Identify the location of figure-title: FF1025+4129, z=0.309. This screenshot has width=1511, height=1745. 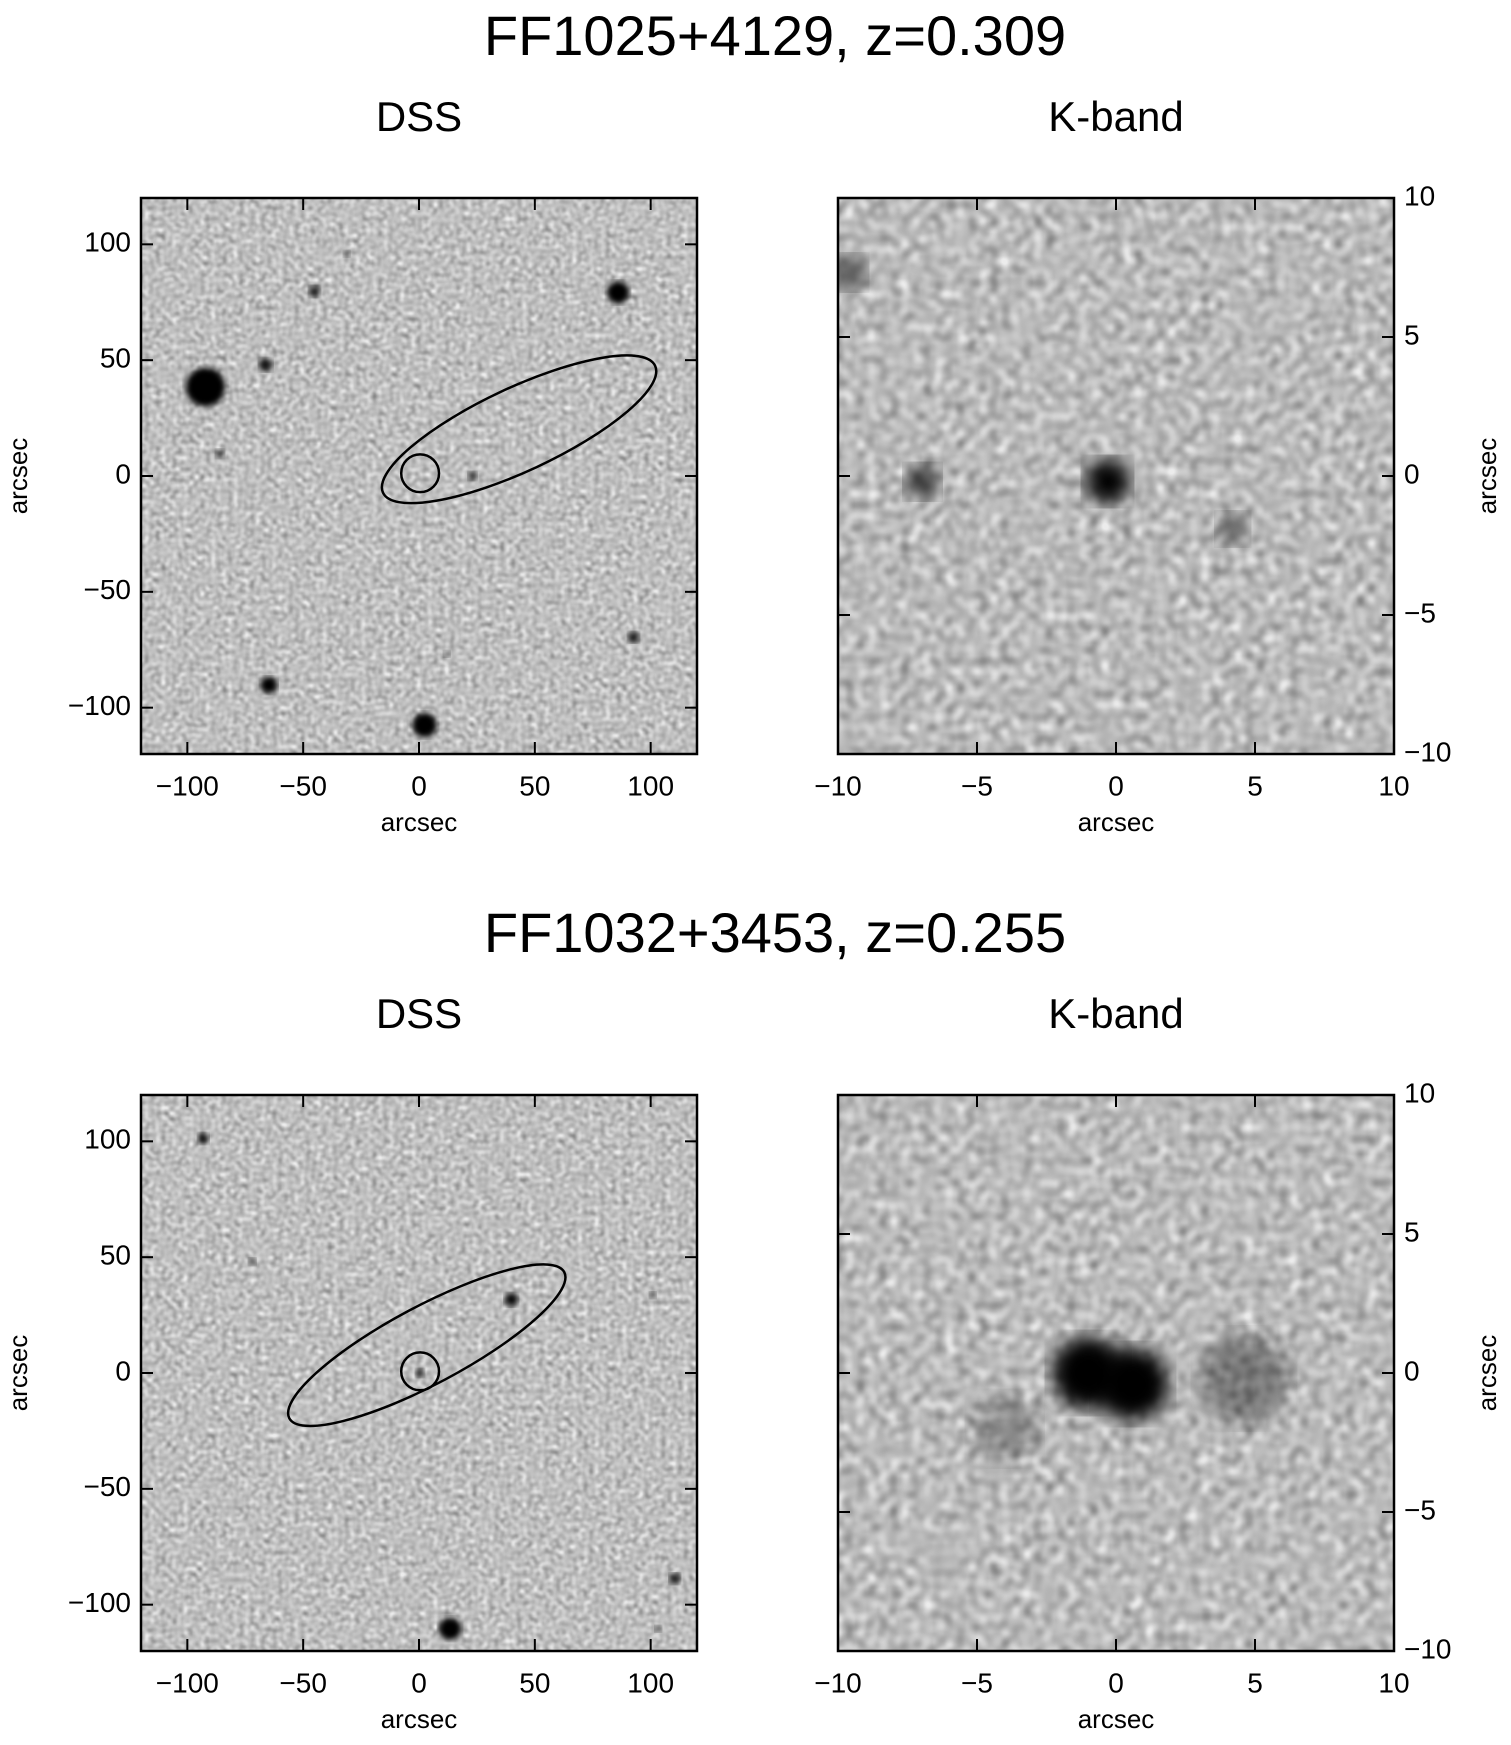
(775, 35).